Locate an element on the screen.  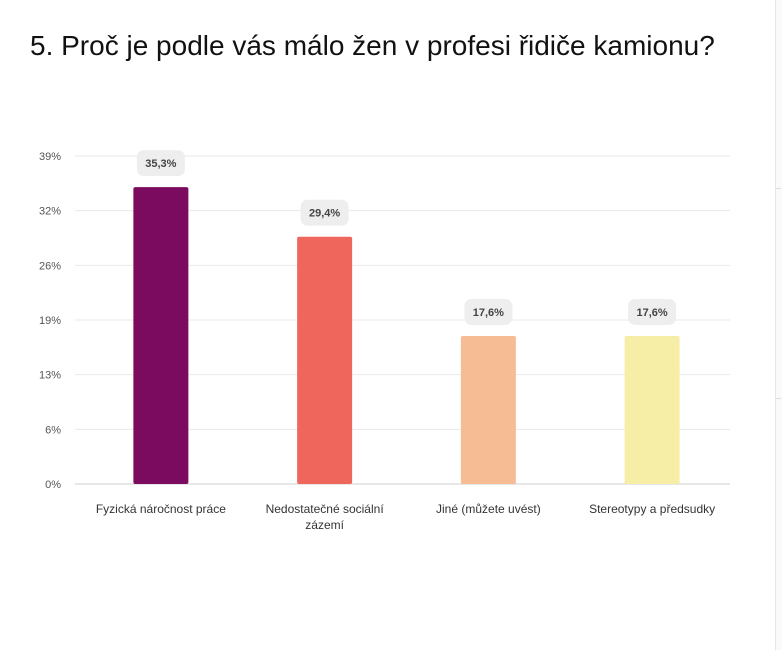
y-axis-ticks: 0% 6% 13% 19% 26% 32% 39% is located at coordinates (50, 321).